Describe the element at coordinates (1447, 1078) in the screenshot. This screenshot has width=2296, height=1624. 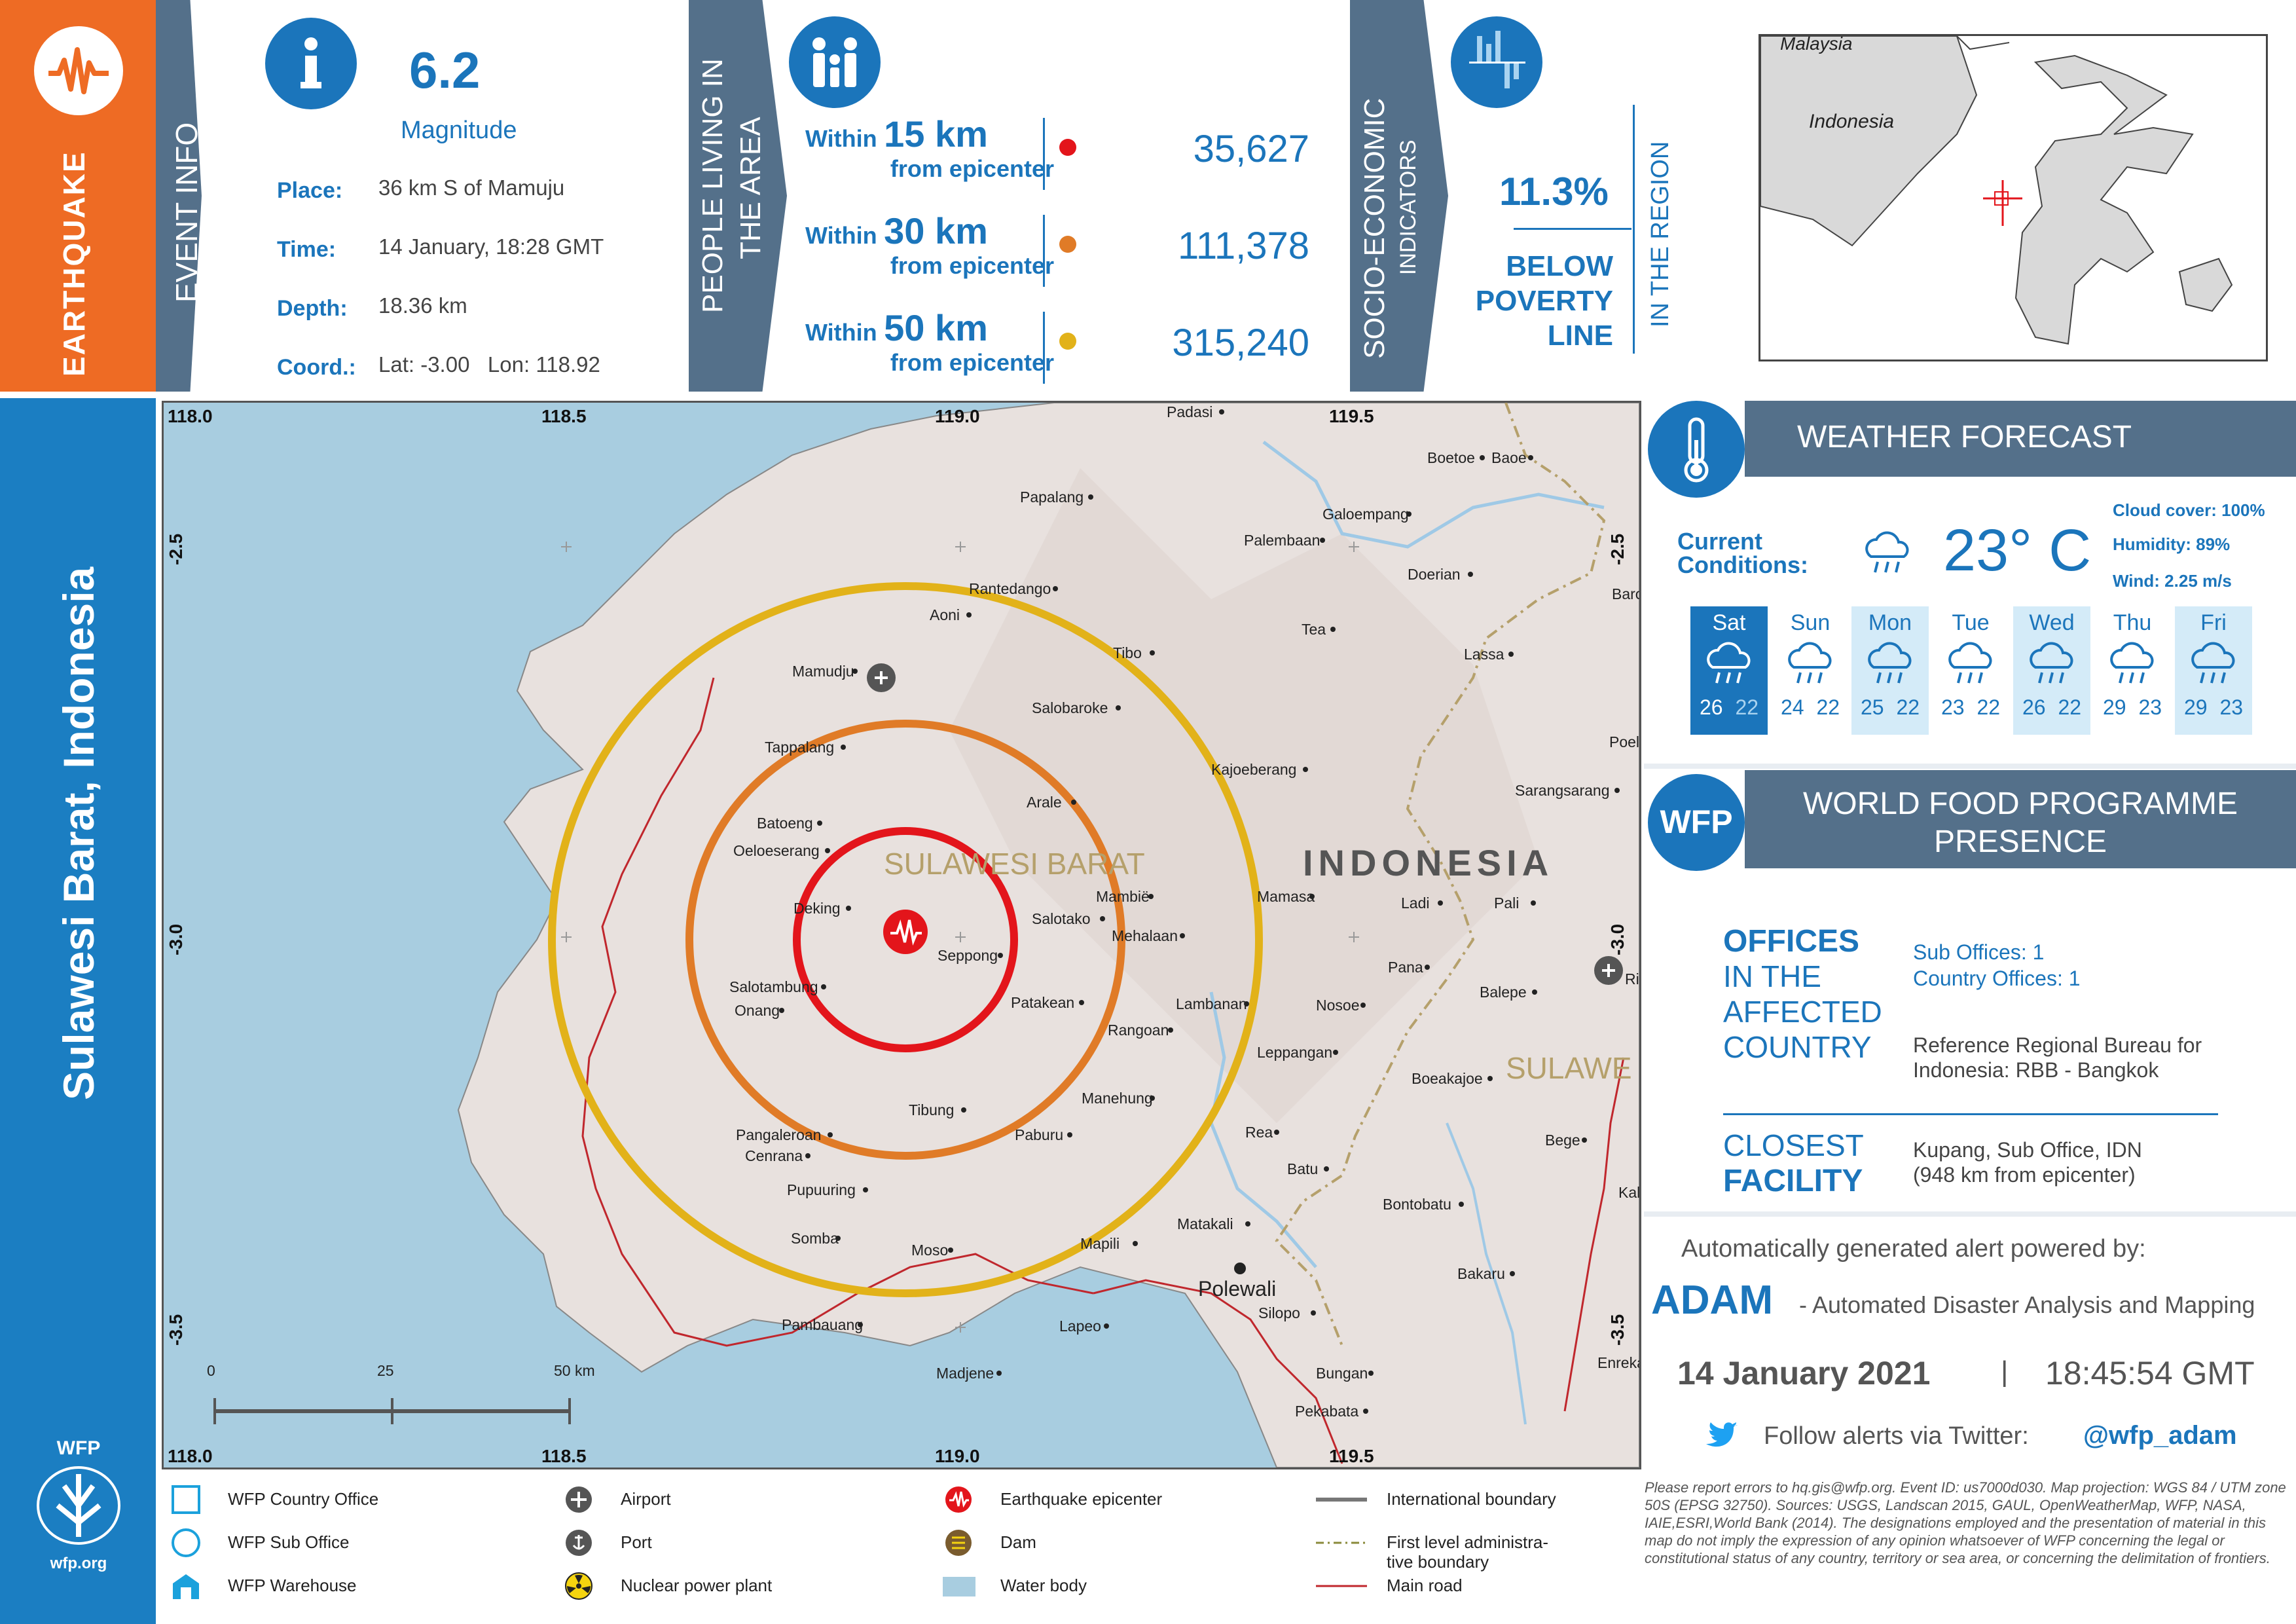
I see `town-label: Boeakajoe` at that location.